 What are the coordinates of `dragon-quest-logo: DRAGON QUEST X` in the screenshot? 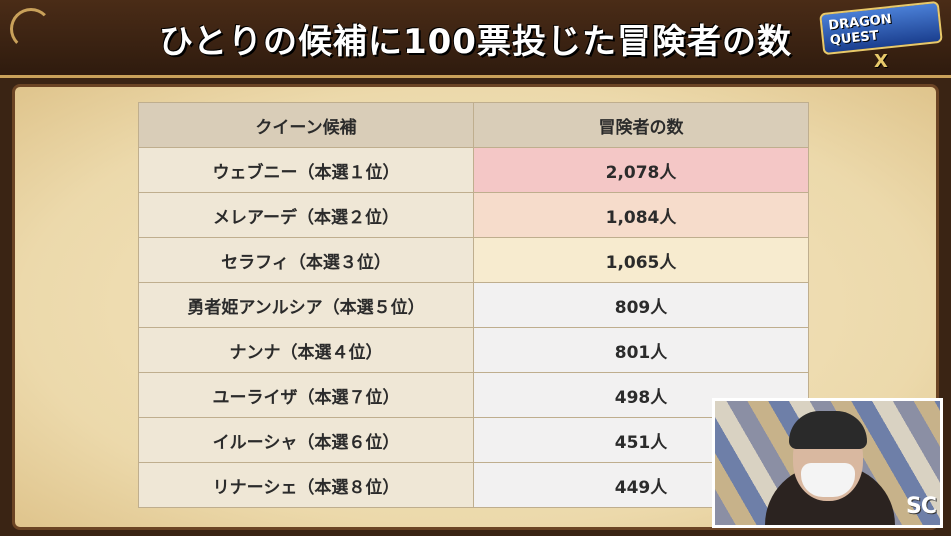 It's located at (881, 36).